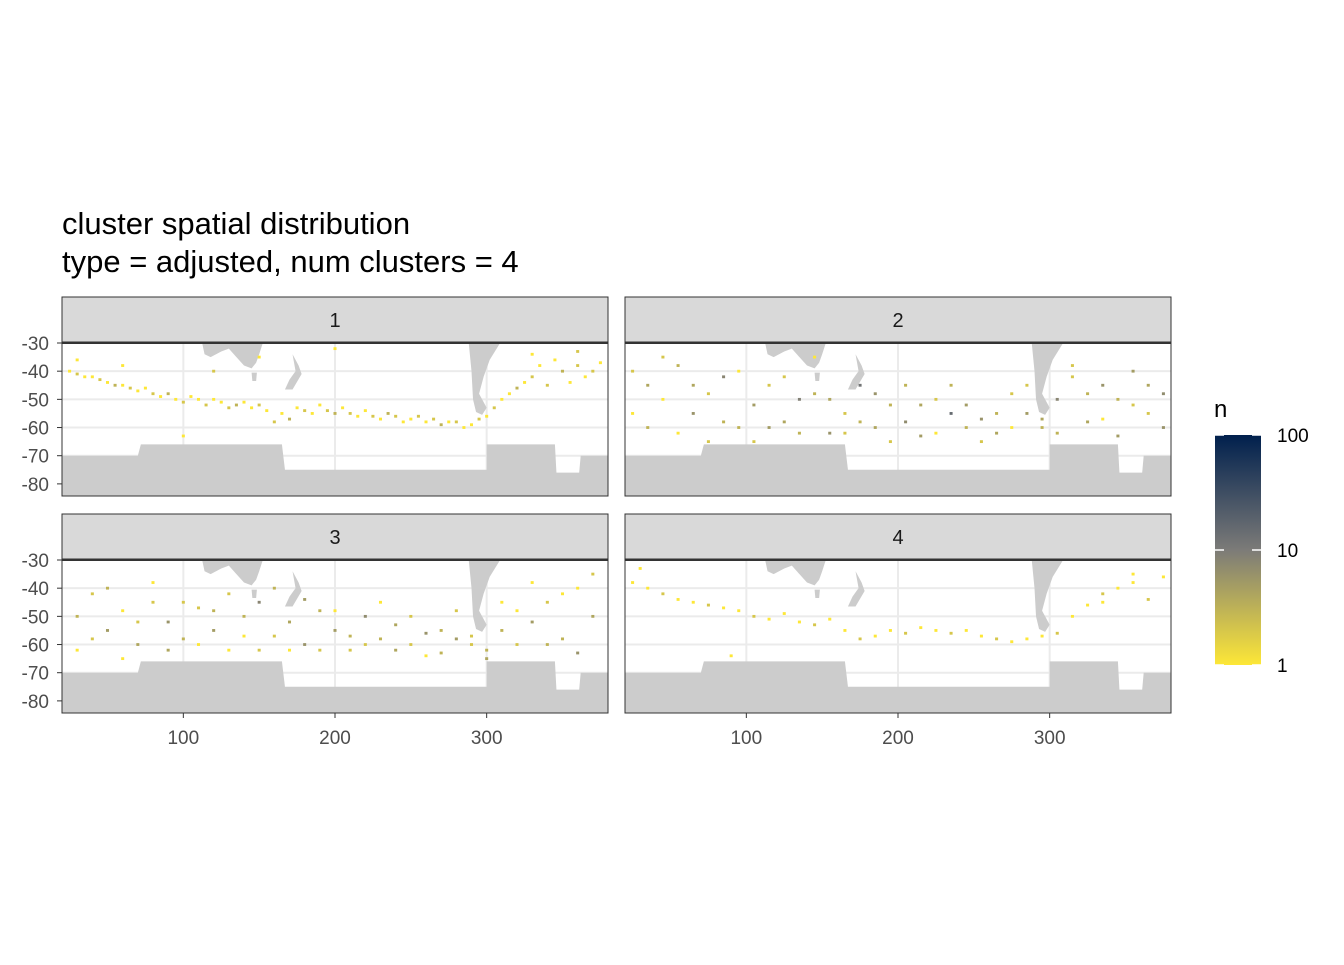 The image size is (1344, 965). Describe the element at coordinates (35, 561) in the screenshot. I see `y-tick-label: -30` at that location.